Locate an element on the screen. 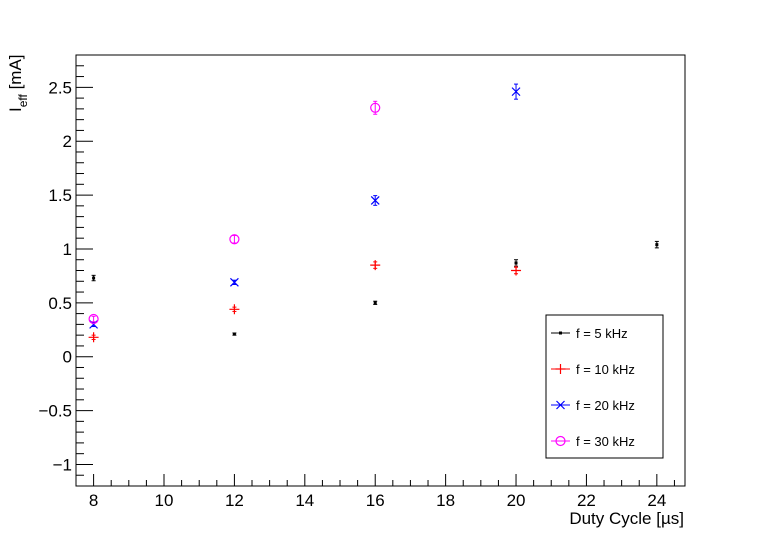  x-axis: 8 10 12 14 16 18 20 22 24 is located at coordinates (375, 492).